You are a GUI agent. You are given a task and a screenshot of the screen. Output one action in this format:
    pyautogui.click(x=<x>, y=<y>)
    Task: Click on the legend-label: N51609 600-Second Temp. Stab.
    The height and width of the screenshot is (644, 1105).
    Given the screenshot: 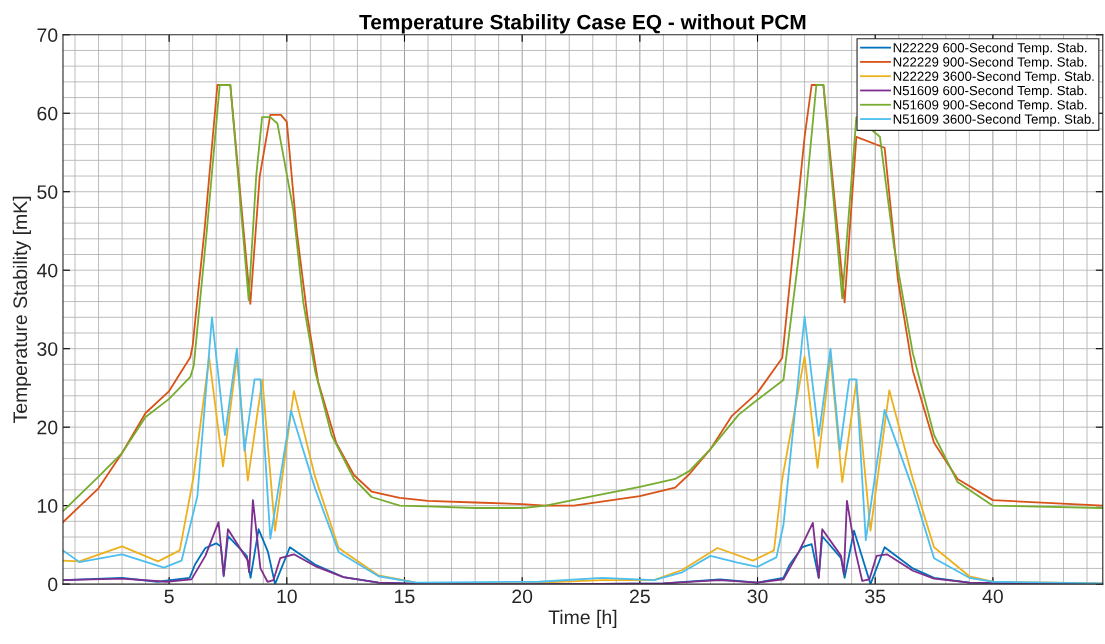 What is the action you would take?
    pyautogui.click(x=990, y=91)
    